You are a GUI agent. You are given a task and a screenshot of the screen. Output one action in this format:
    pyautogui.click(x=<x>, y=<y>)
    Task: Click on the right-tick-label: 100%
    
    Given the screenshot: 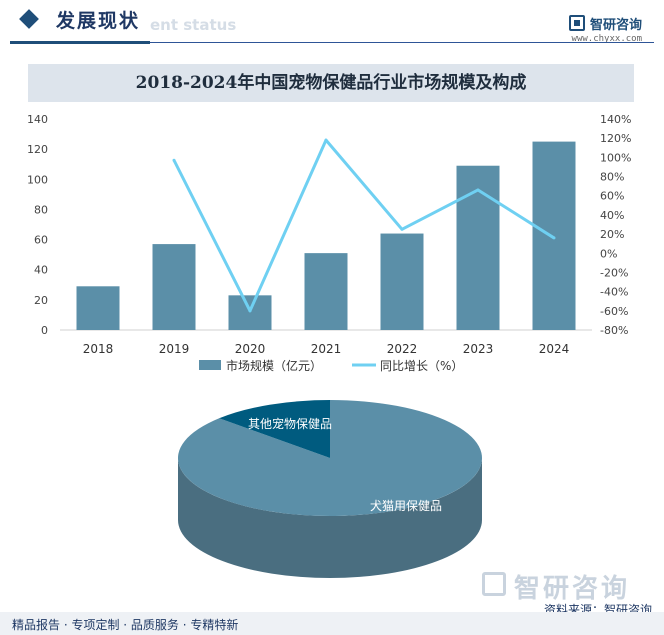 What is the action you would take?
    pyautogui.click(x=615, y=157)
    